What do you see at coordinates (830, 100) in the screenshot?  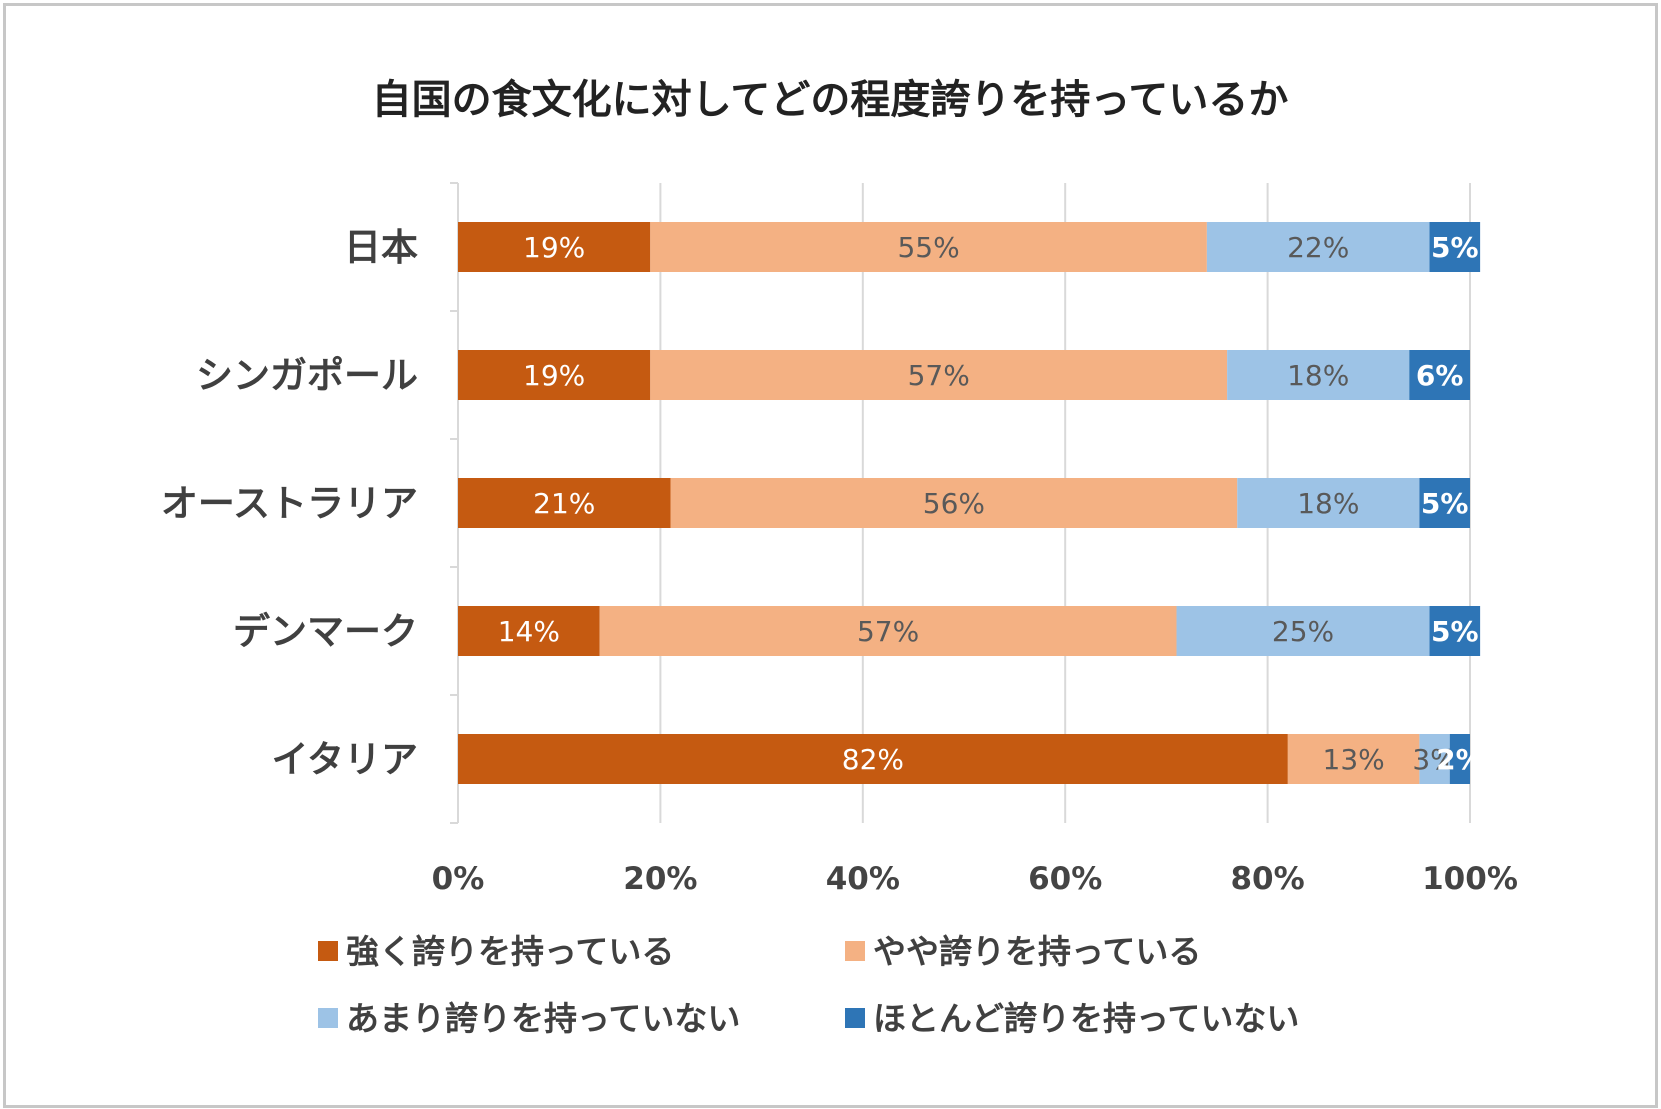 I see `chart-title: 自国の食文化に対してどの程度誇りを持っているか` at bounding box center [830, 100].